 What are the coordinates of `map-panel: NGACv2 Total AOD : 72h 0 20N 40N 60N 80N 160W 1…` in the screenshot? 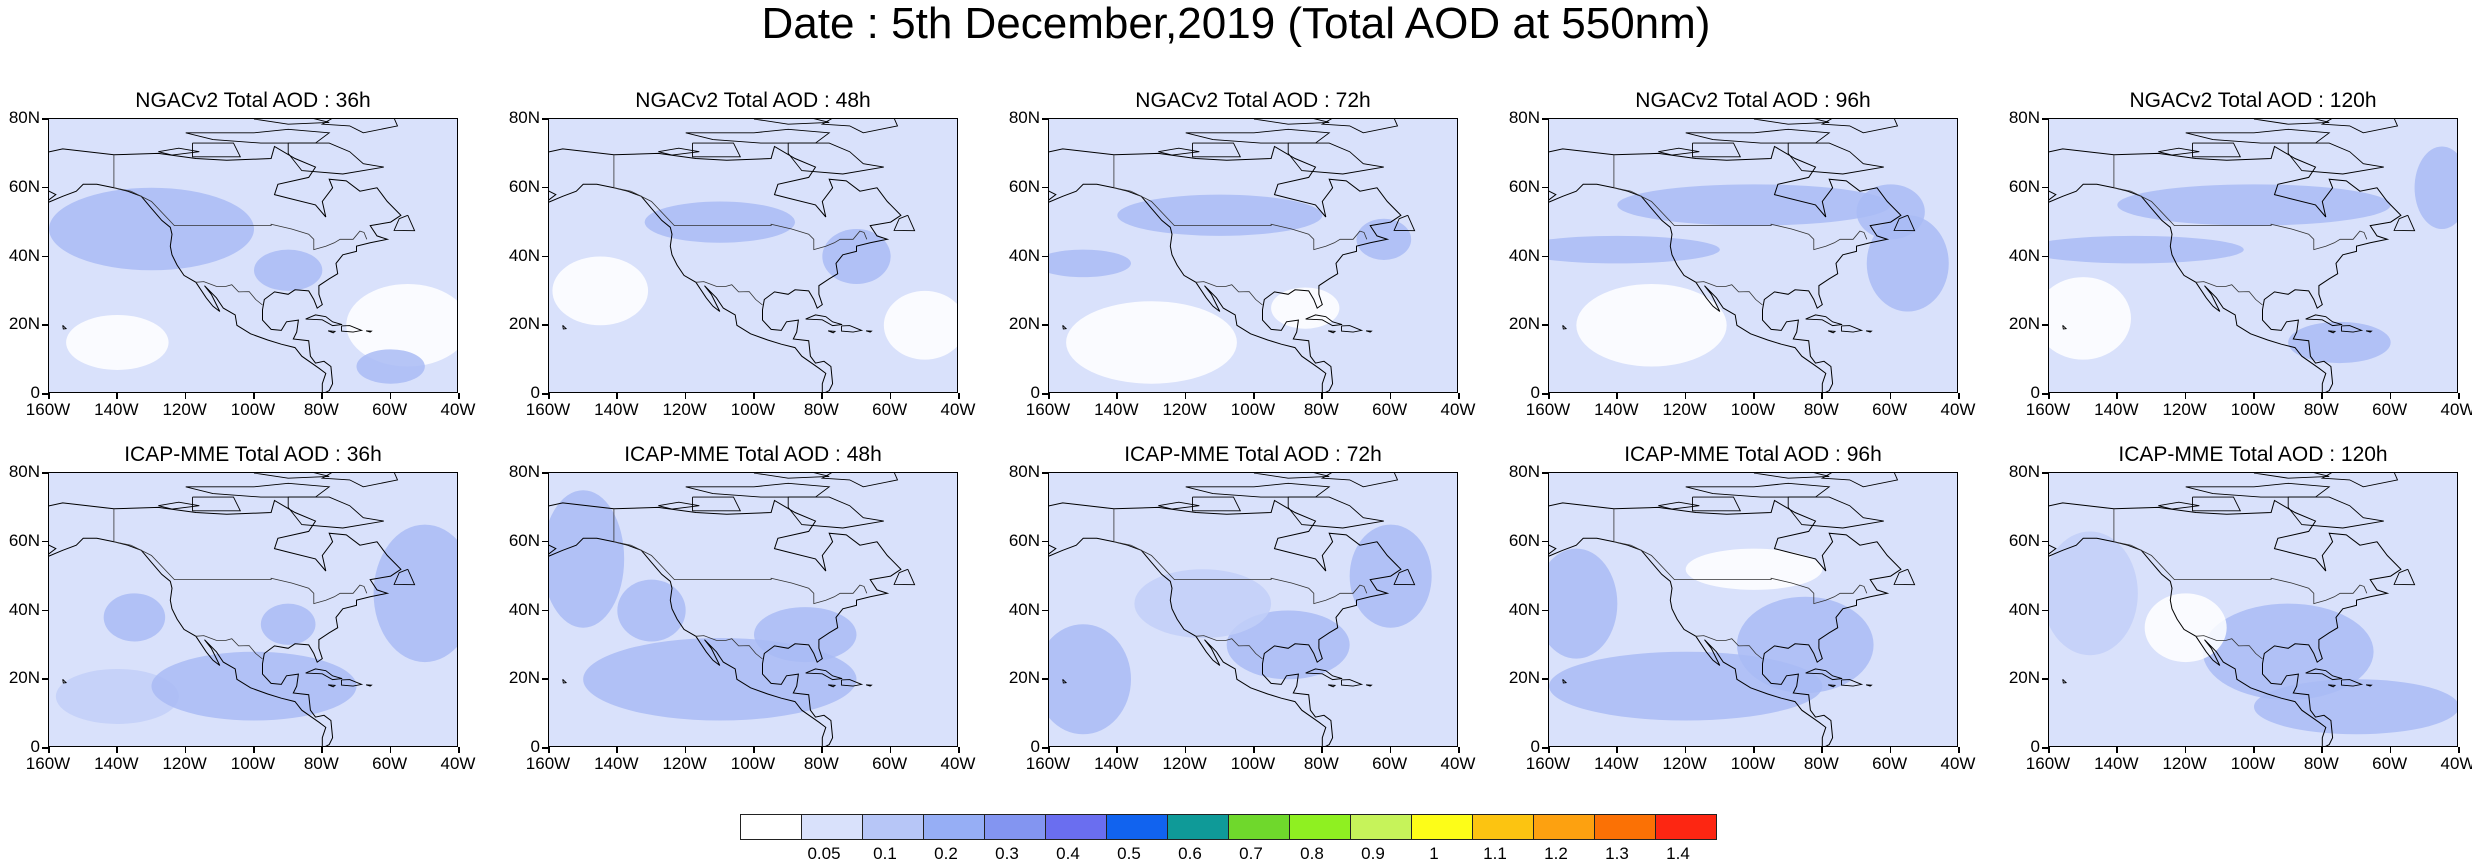 It's located at (1260, 263).